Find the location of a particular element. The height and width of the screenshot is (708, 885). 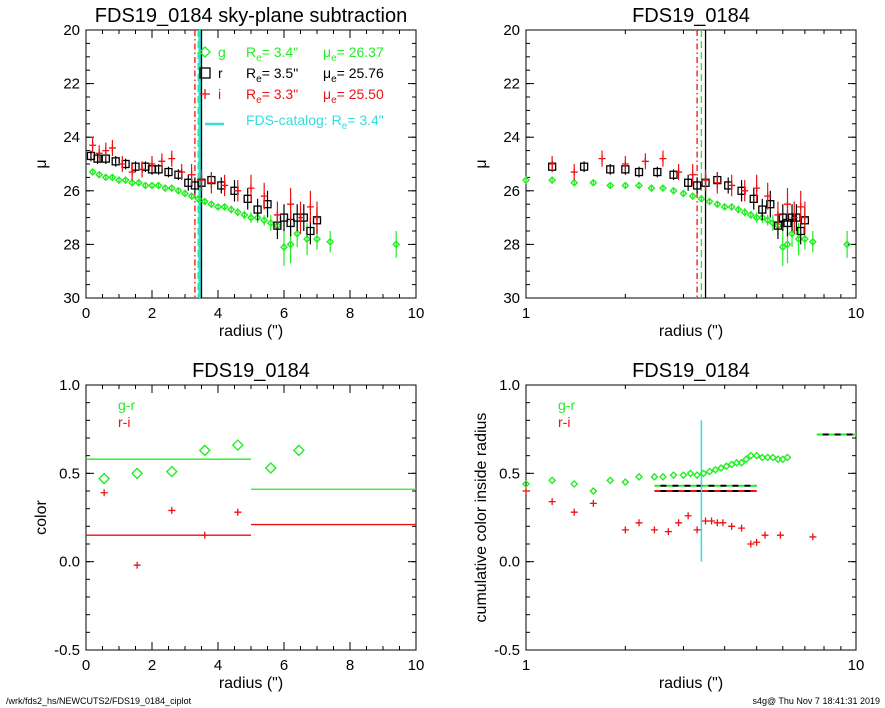

y-tick-label: 0.5 is located at coordinates (69, 473).